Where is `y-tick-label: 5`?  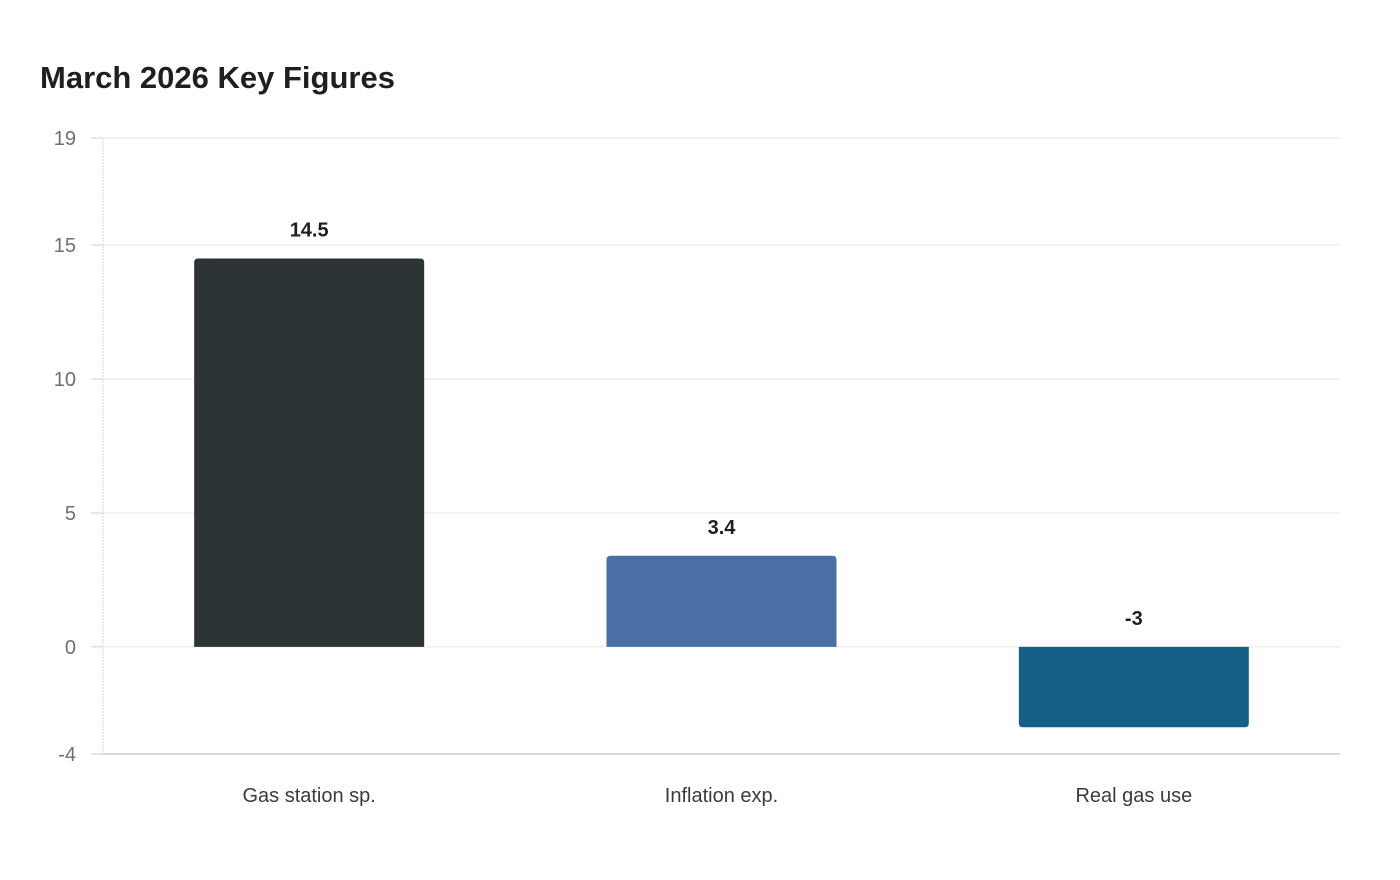
y-tick-label: 5 is located at coordinates (70, 514).